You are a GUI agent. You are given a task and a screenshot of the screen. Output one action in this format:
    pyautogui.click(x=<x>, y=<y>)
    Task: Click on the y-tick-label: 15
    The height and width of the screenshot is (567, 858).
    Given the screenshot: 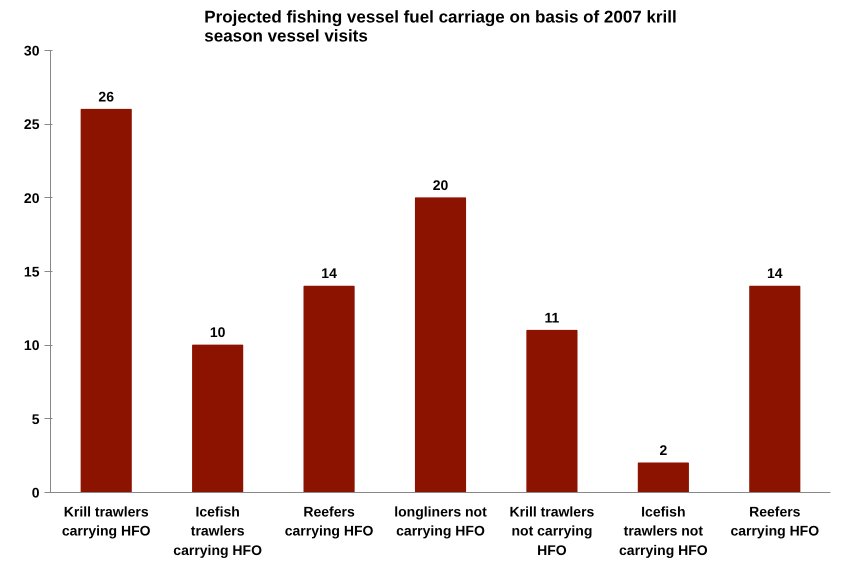 What is the action you would take?
    pyautogui.click(x=32, y=272)
    